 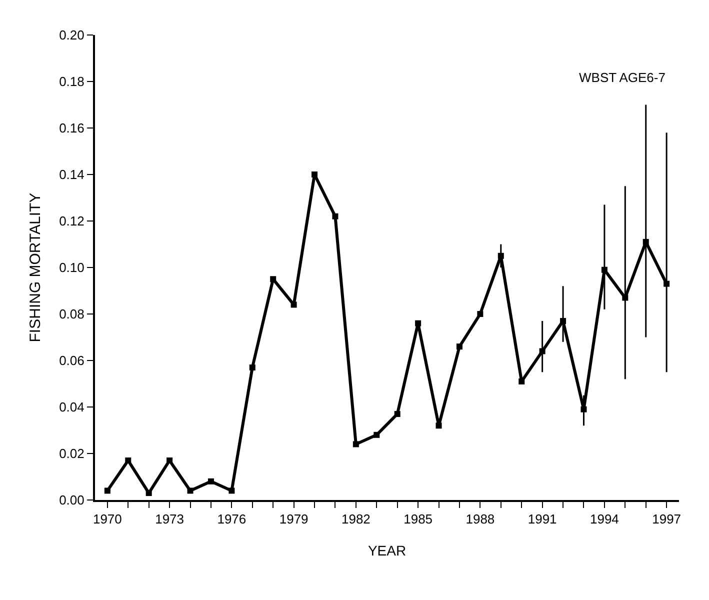 I want to click on annotation: WBST AGE6-7, so click(x=622, y=77).